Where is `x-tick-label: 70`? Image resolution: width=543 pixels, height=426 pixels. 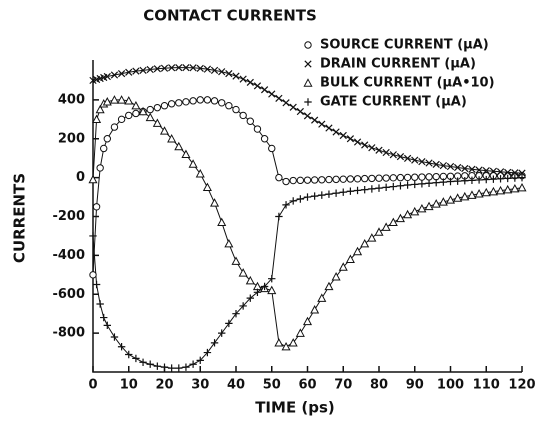
x-tick-label: 70 is located at coordinates (343, 385).